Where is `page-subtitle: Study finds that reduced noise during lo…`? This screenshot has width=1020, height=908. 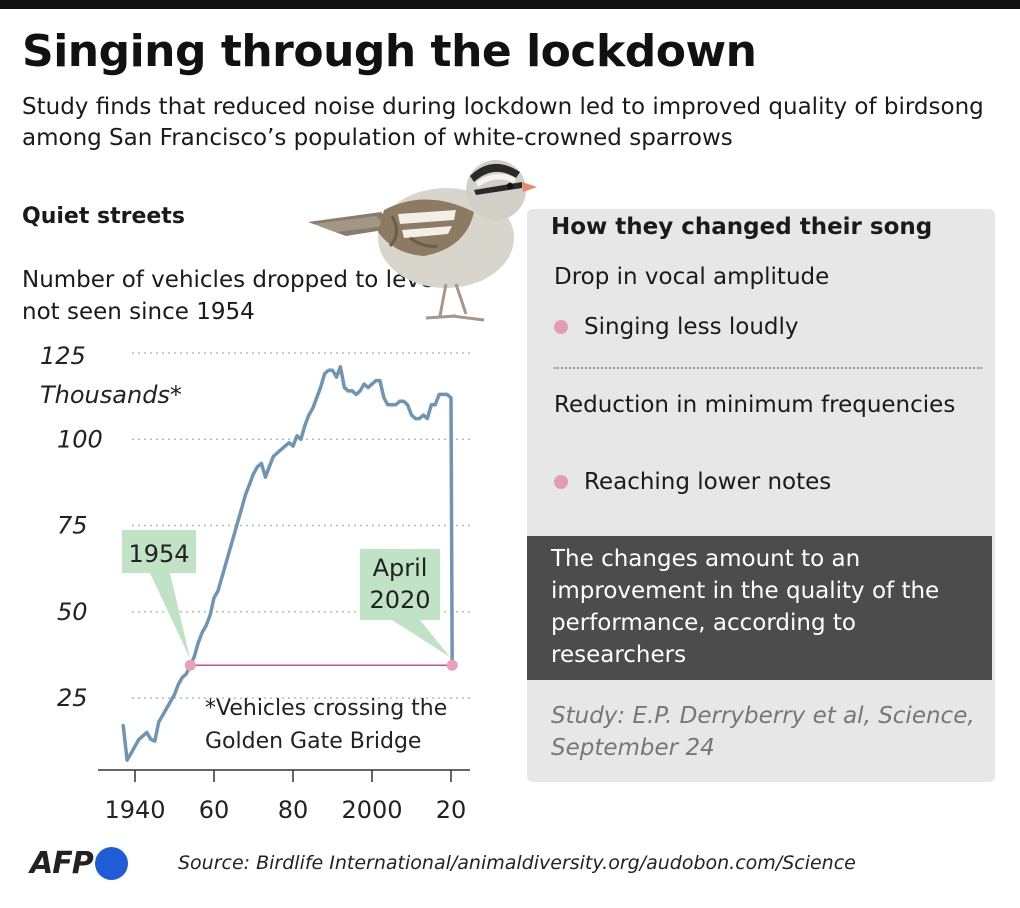 page-subtitle: Study finds that reduced noise during lo… is located at coordinates (503, 122).